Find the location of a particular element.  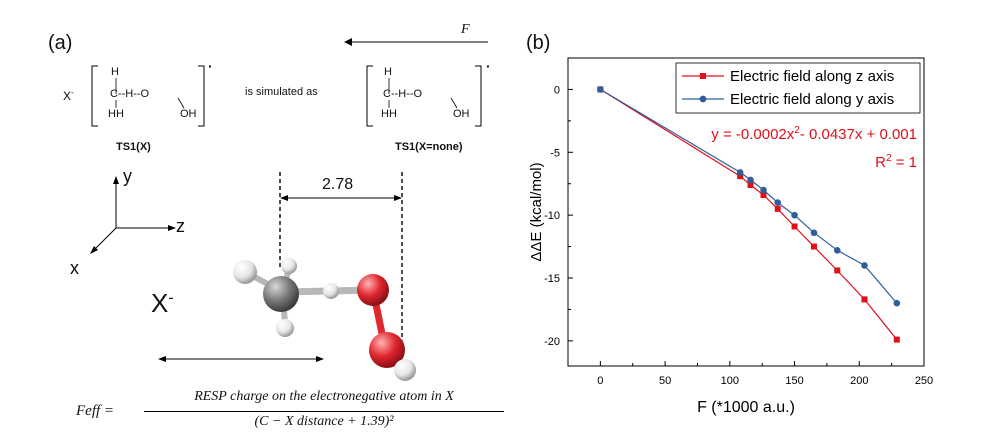

right-bracket is located at coordinates (424, 96).